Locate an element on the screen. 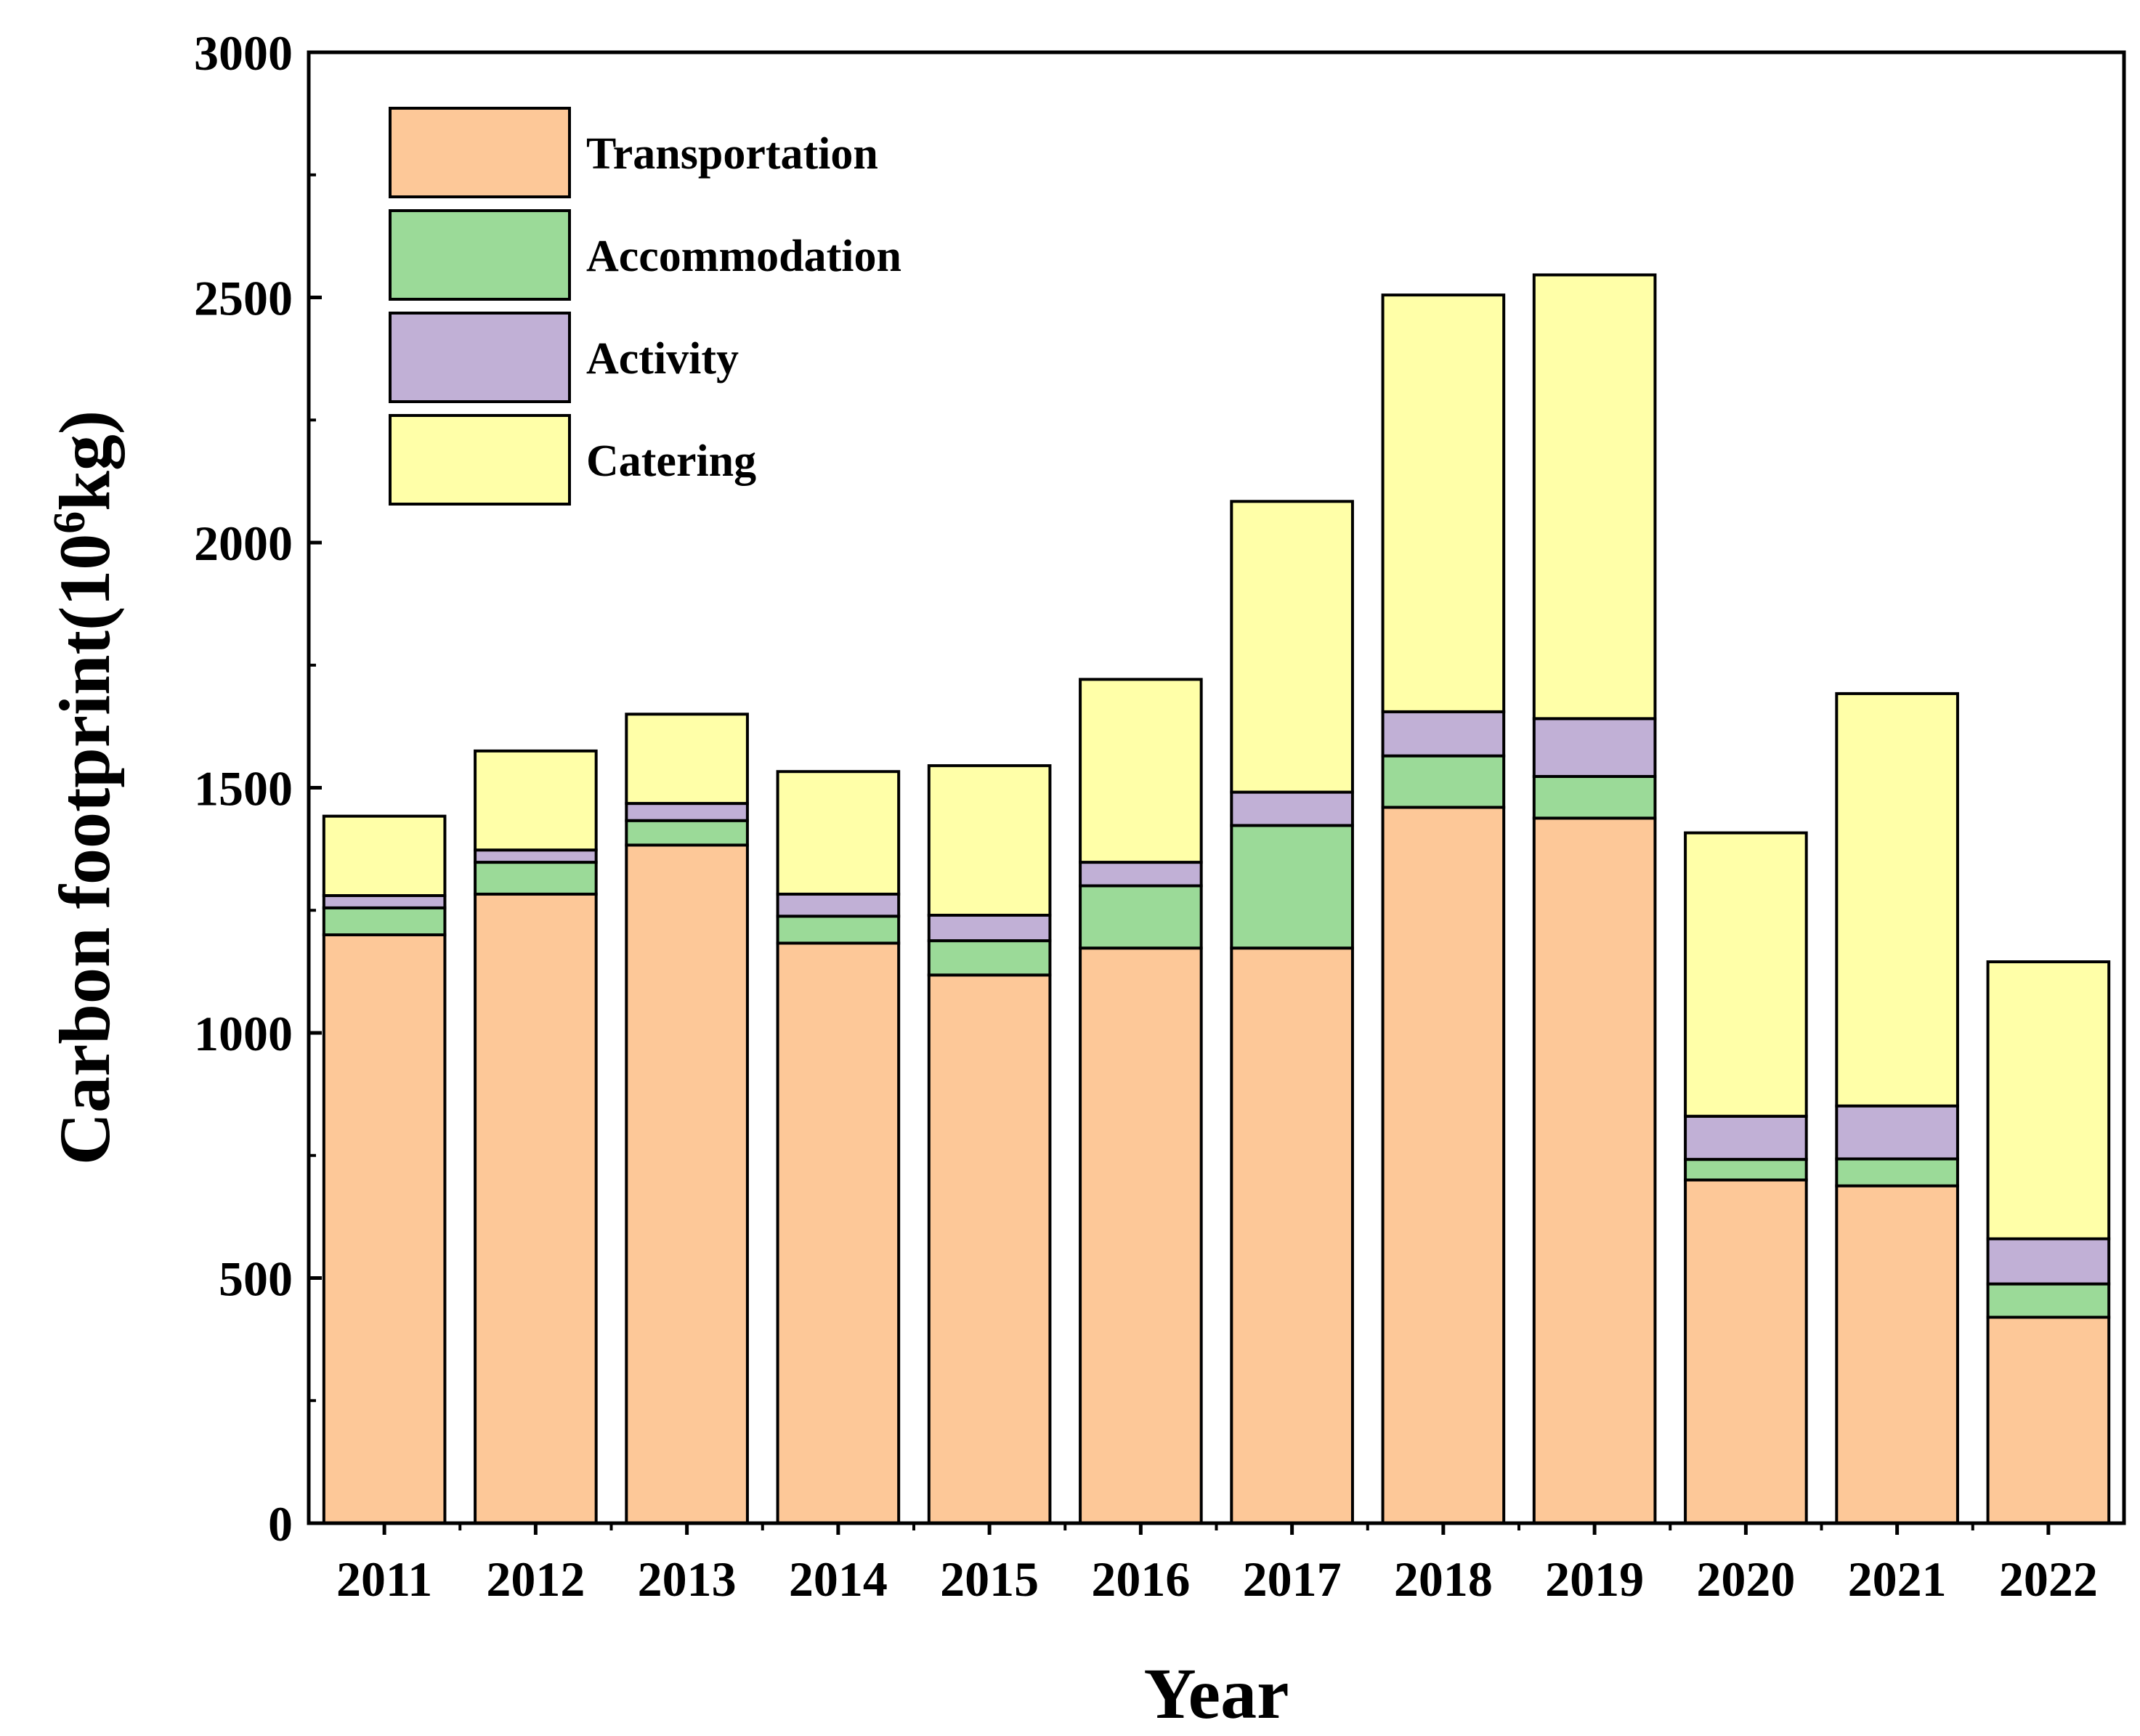 The image size is (2140, 1736). bar-activity-2018 is located at coordinates (1443, 734).